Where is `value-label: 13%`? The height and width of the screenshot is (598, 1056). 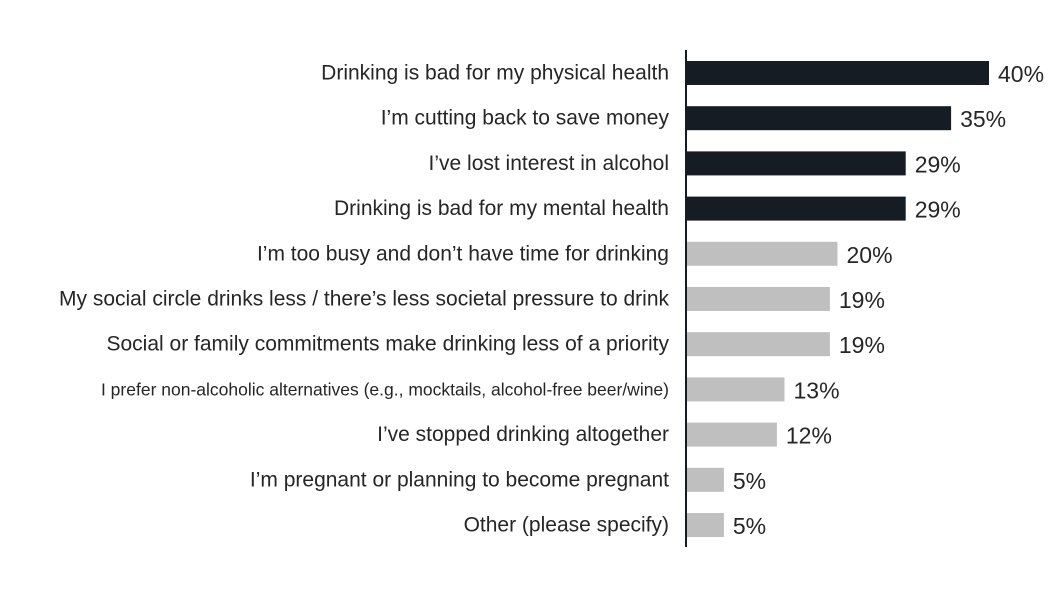
value-label: 13% is located at coordinates (817, 390).